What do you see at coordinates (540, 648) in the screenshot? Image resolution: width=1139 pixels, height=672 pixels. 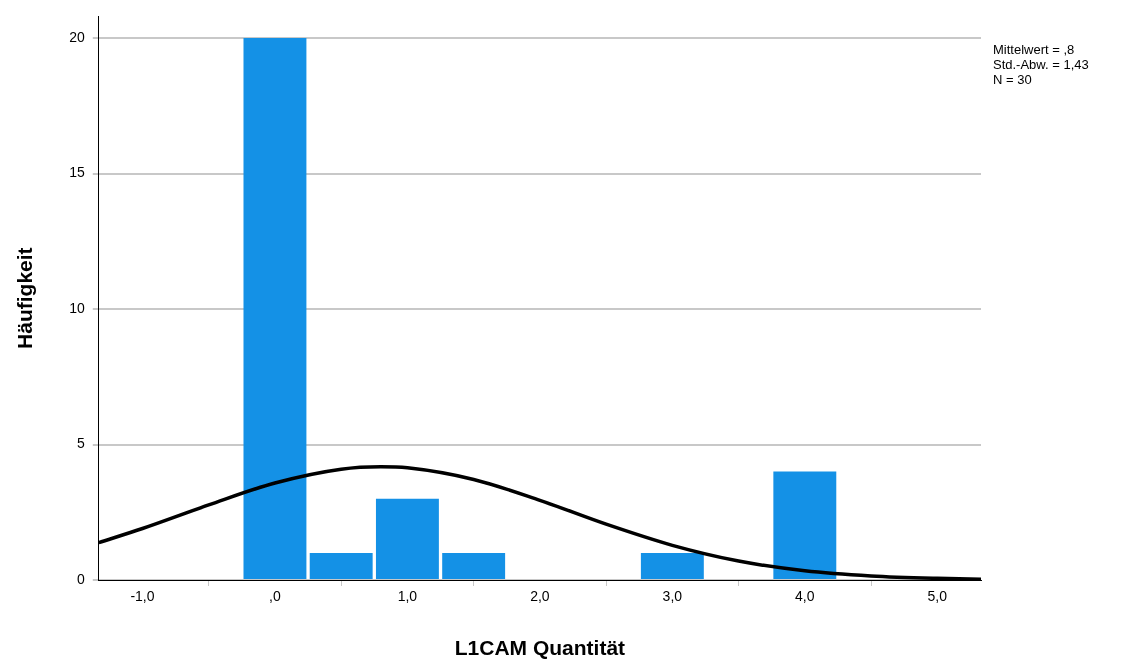 I see `x-axis-title: L1CAM Quantität` at bounding box center [540, 648].